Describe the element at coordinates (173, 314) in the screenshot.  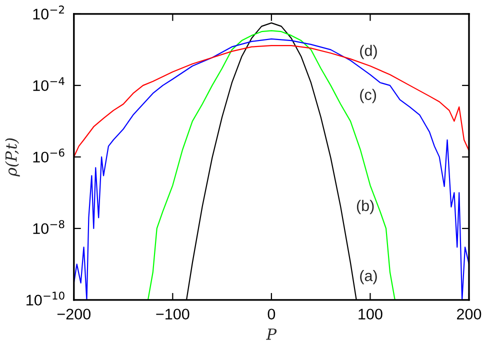
I see `x-tick-label: −100` at that location.